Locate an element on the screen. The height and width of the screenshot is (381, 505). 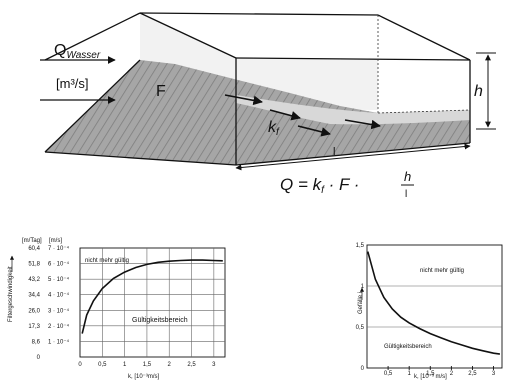
chart-gradient-region-upper: nicht mehr gültig is located at coordinates (442, 271).